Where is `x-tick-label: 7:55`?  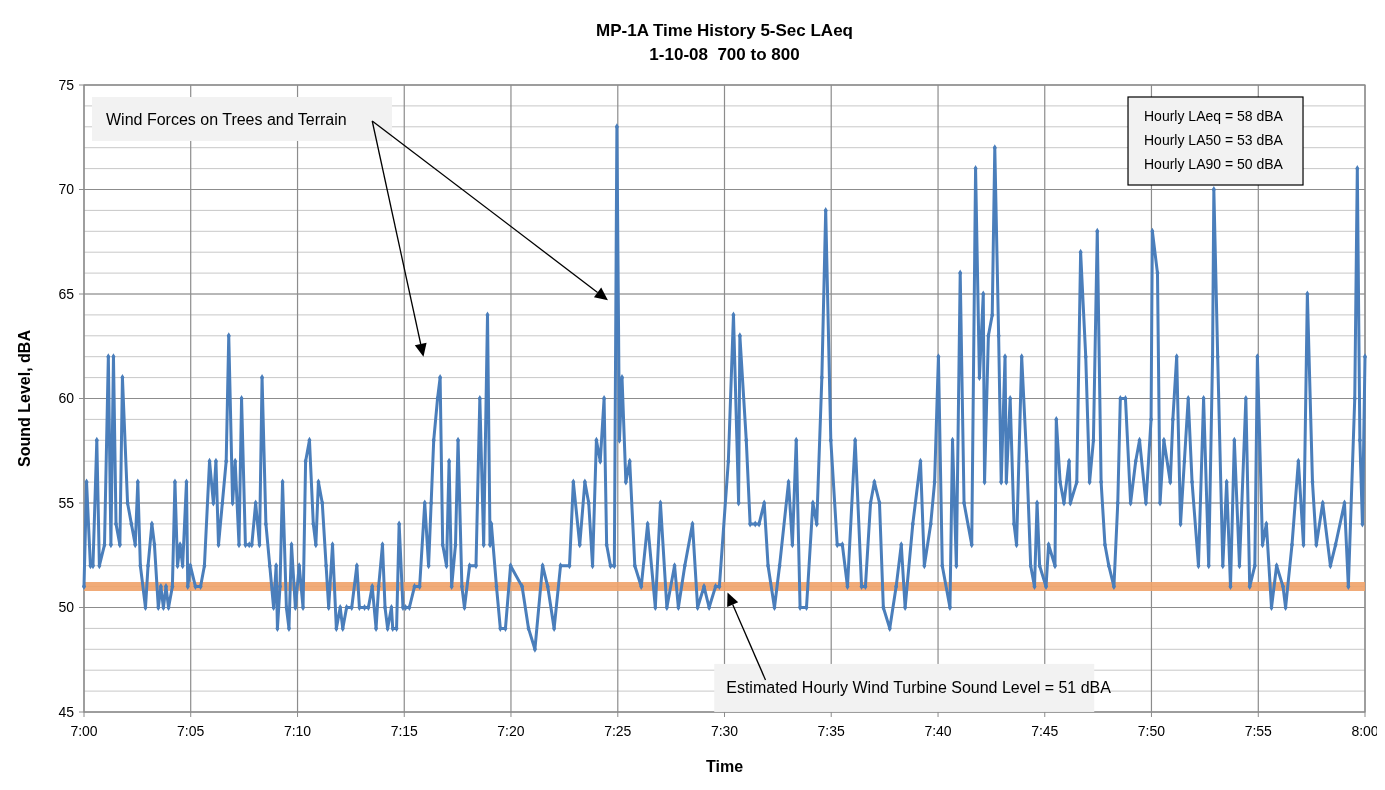 x-tick-label: 7:55 is located at coordinates (1258, 731).